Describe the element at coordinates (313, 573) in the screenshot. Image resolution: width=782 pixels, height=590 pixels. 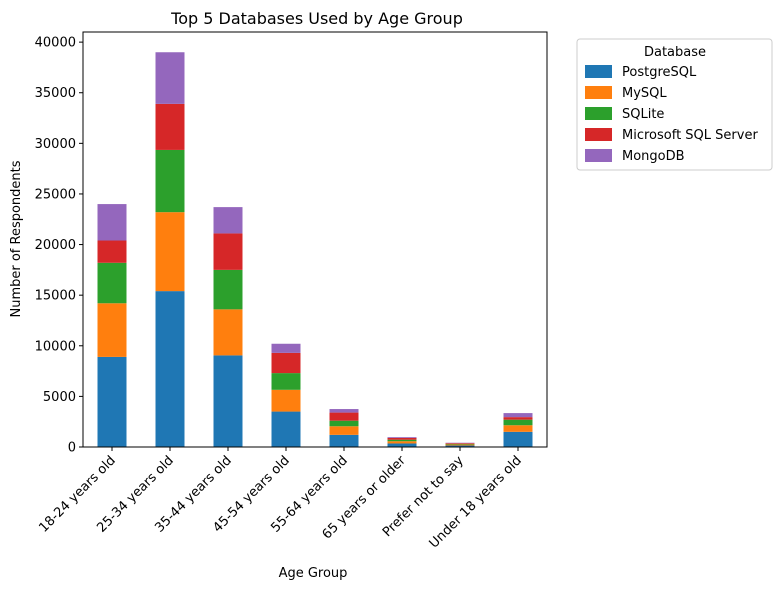
I see `x-axis-label: Age Group` at that location.